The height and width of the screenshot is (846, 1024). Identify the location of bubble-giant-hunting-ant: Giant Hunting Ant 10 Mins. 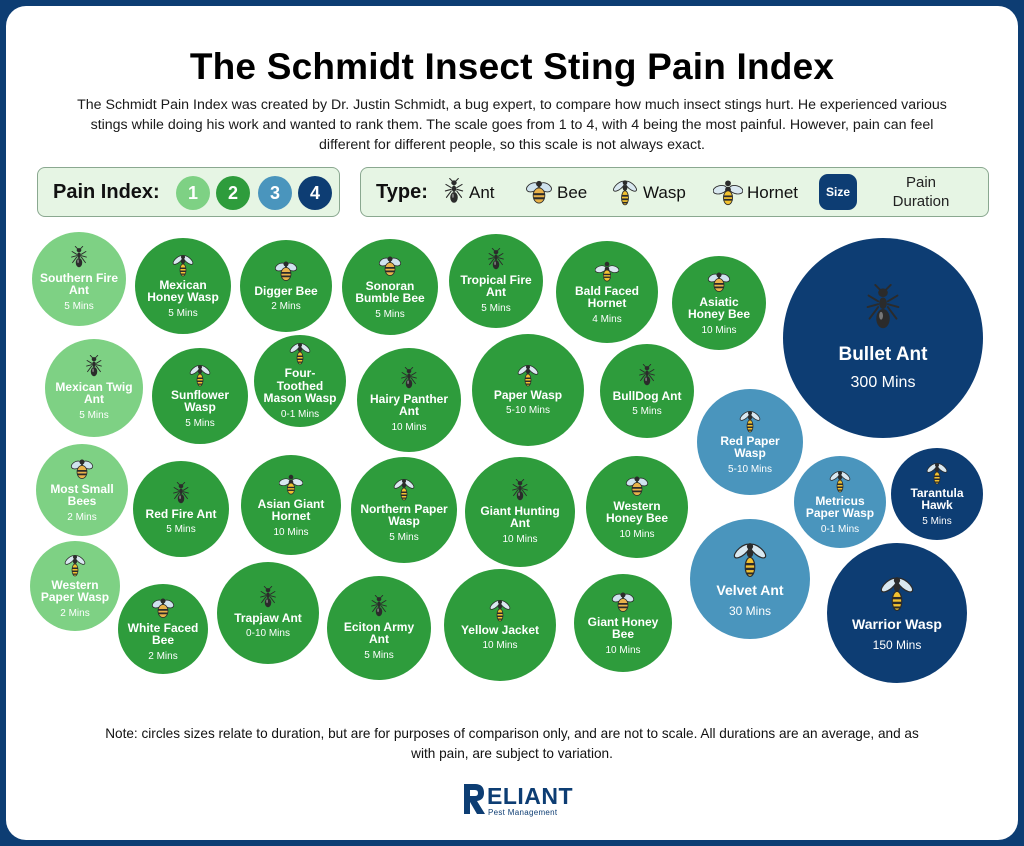
(520, 512).